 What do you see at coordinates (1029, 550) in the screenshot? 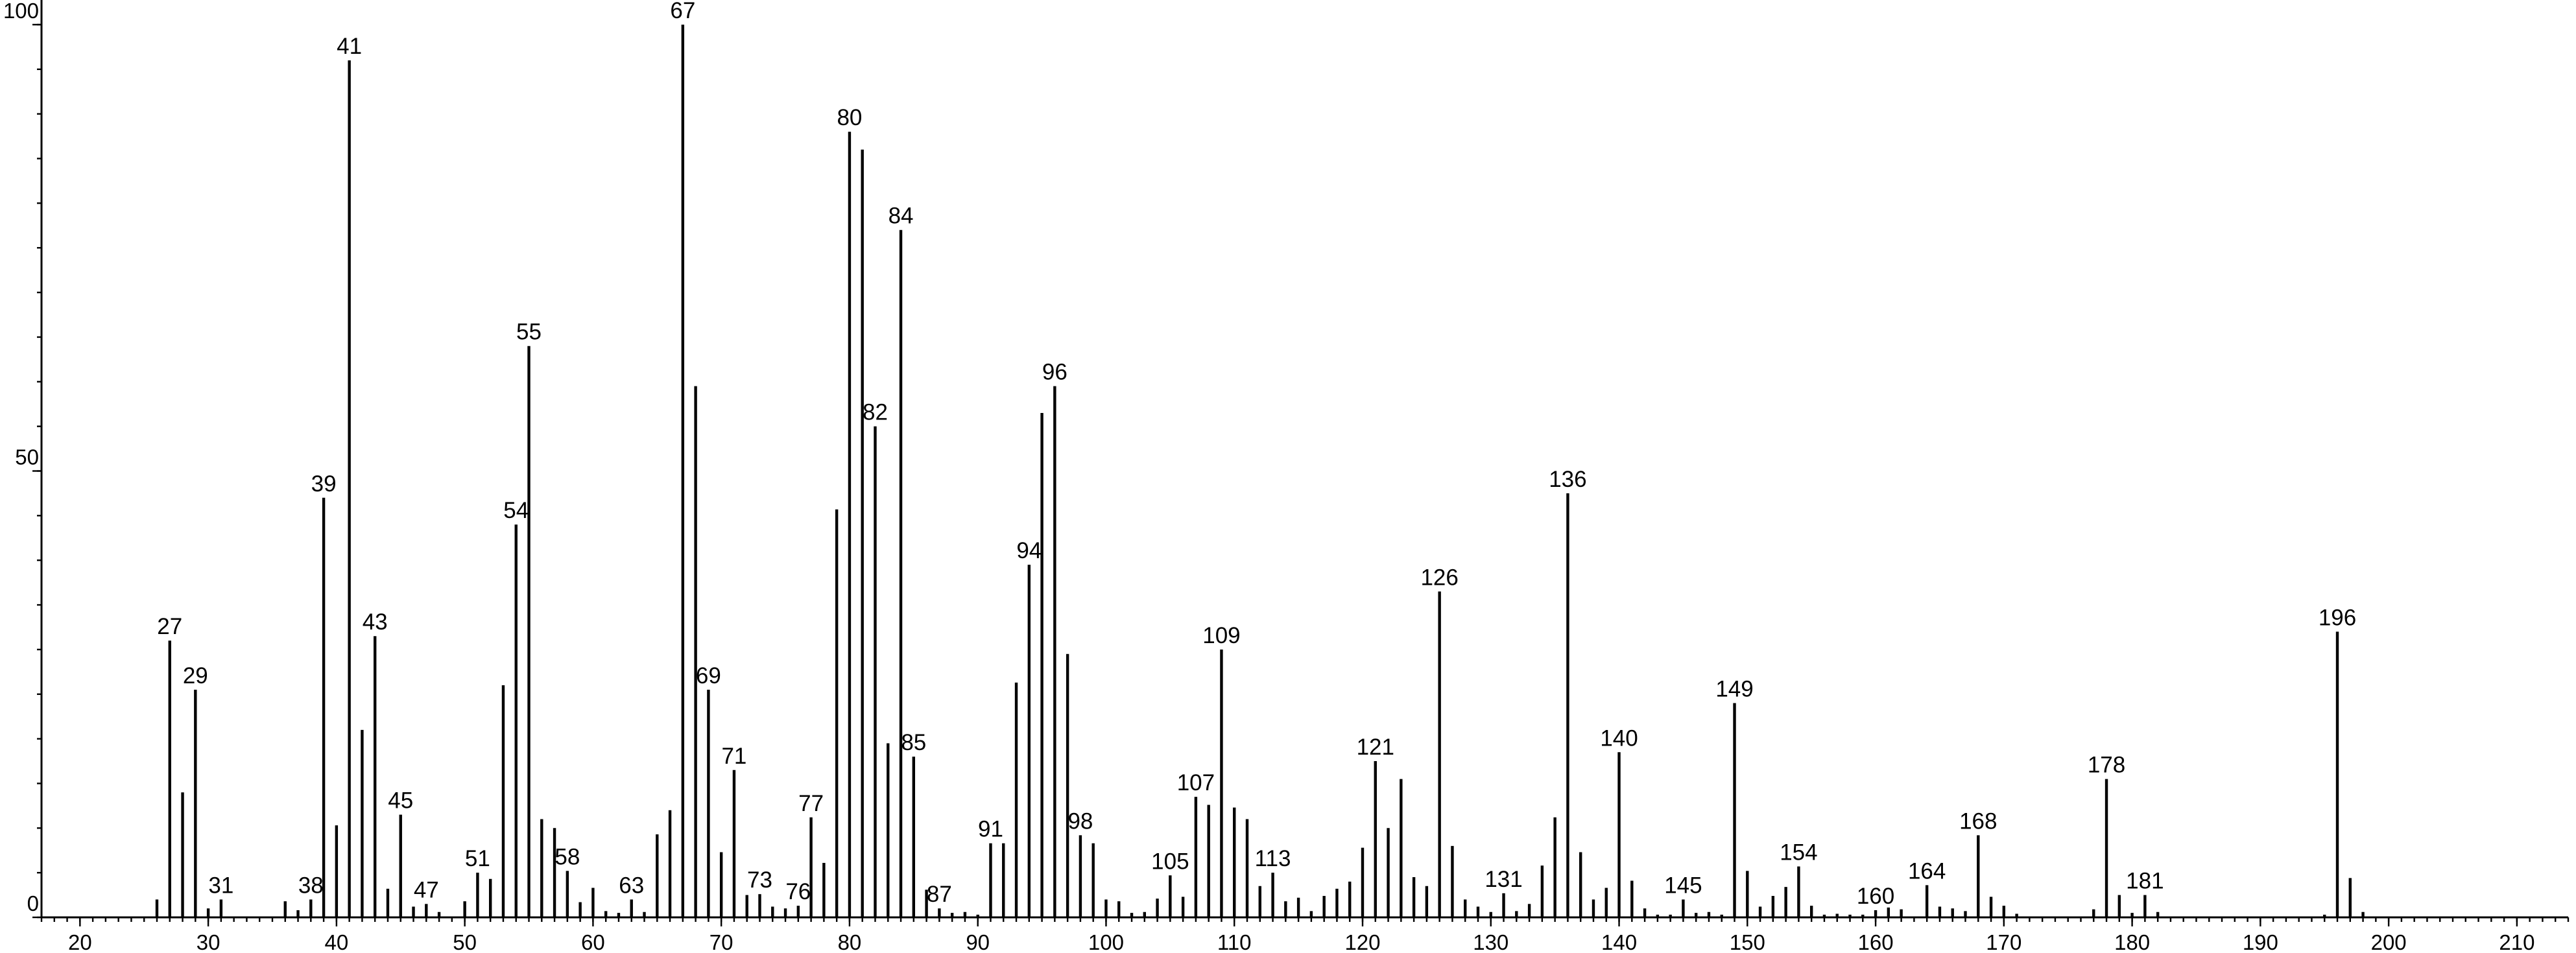
I see `peak-label-94: 94` at bounding box center [1029, 550].